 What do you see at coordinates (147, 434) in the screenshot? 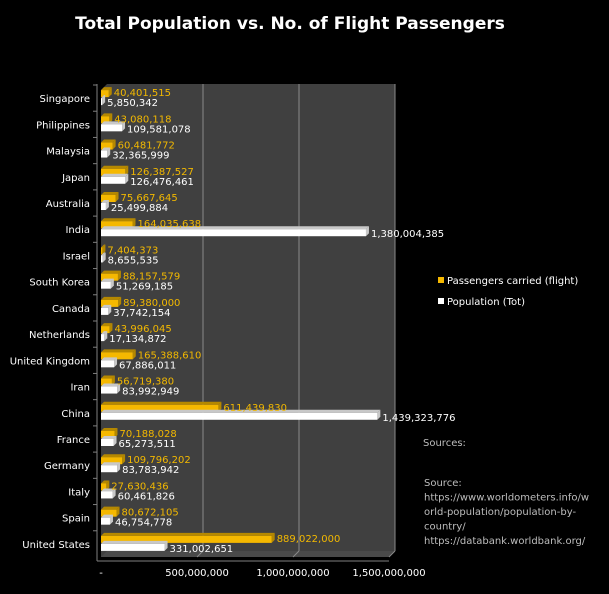
I see `data-label-passengers: 70,188,028` at bounding box center [147, 434].